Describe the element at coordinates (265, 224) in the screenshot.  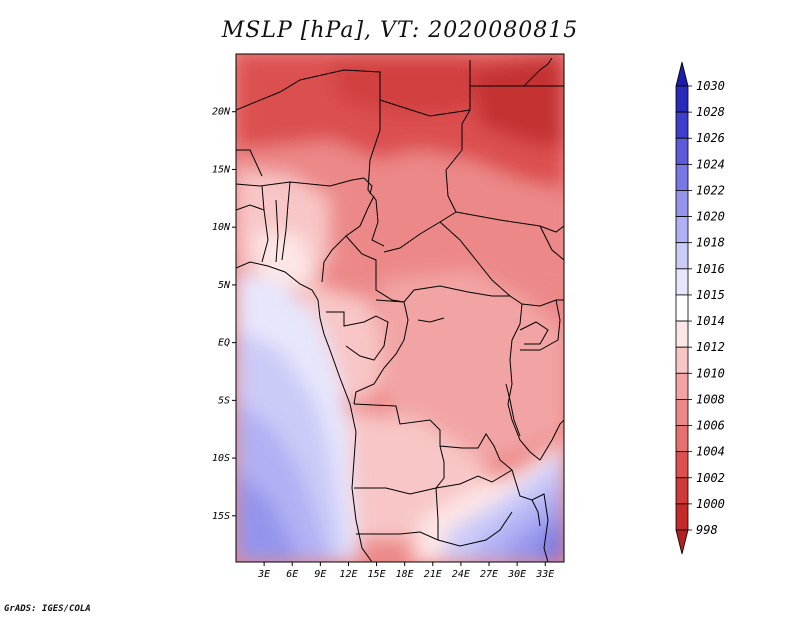
I see `border-ghana` at that location.